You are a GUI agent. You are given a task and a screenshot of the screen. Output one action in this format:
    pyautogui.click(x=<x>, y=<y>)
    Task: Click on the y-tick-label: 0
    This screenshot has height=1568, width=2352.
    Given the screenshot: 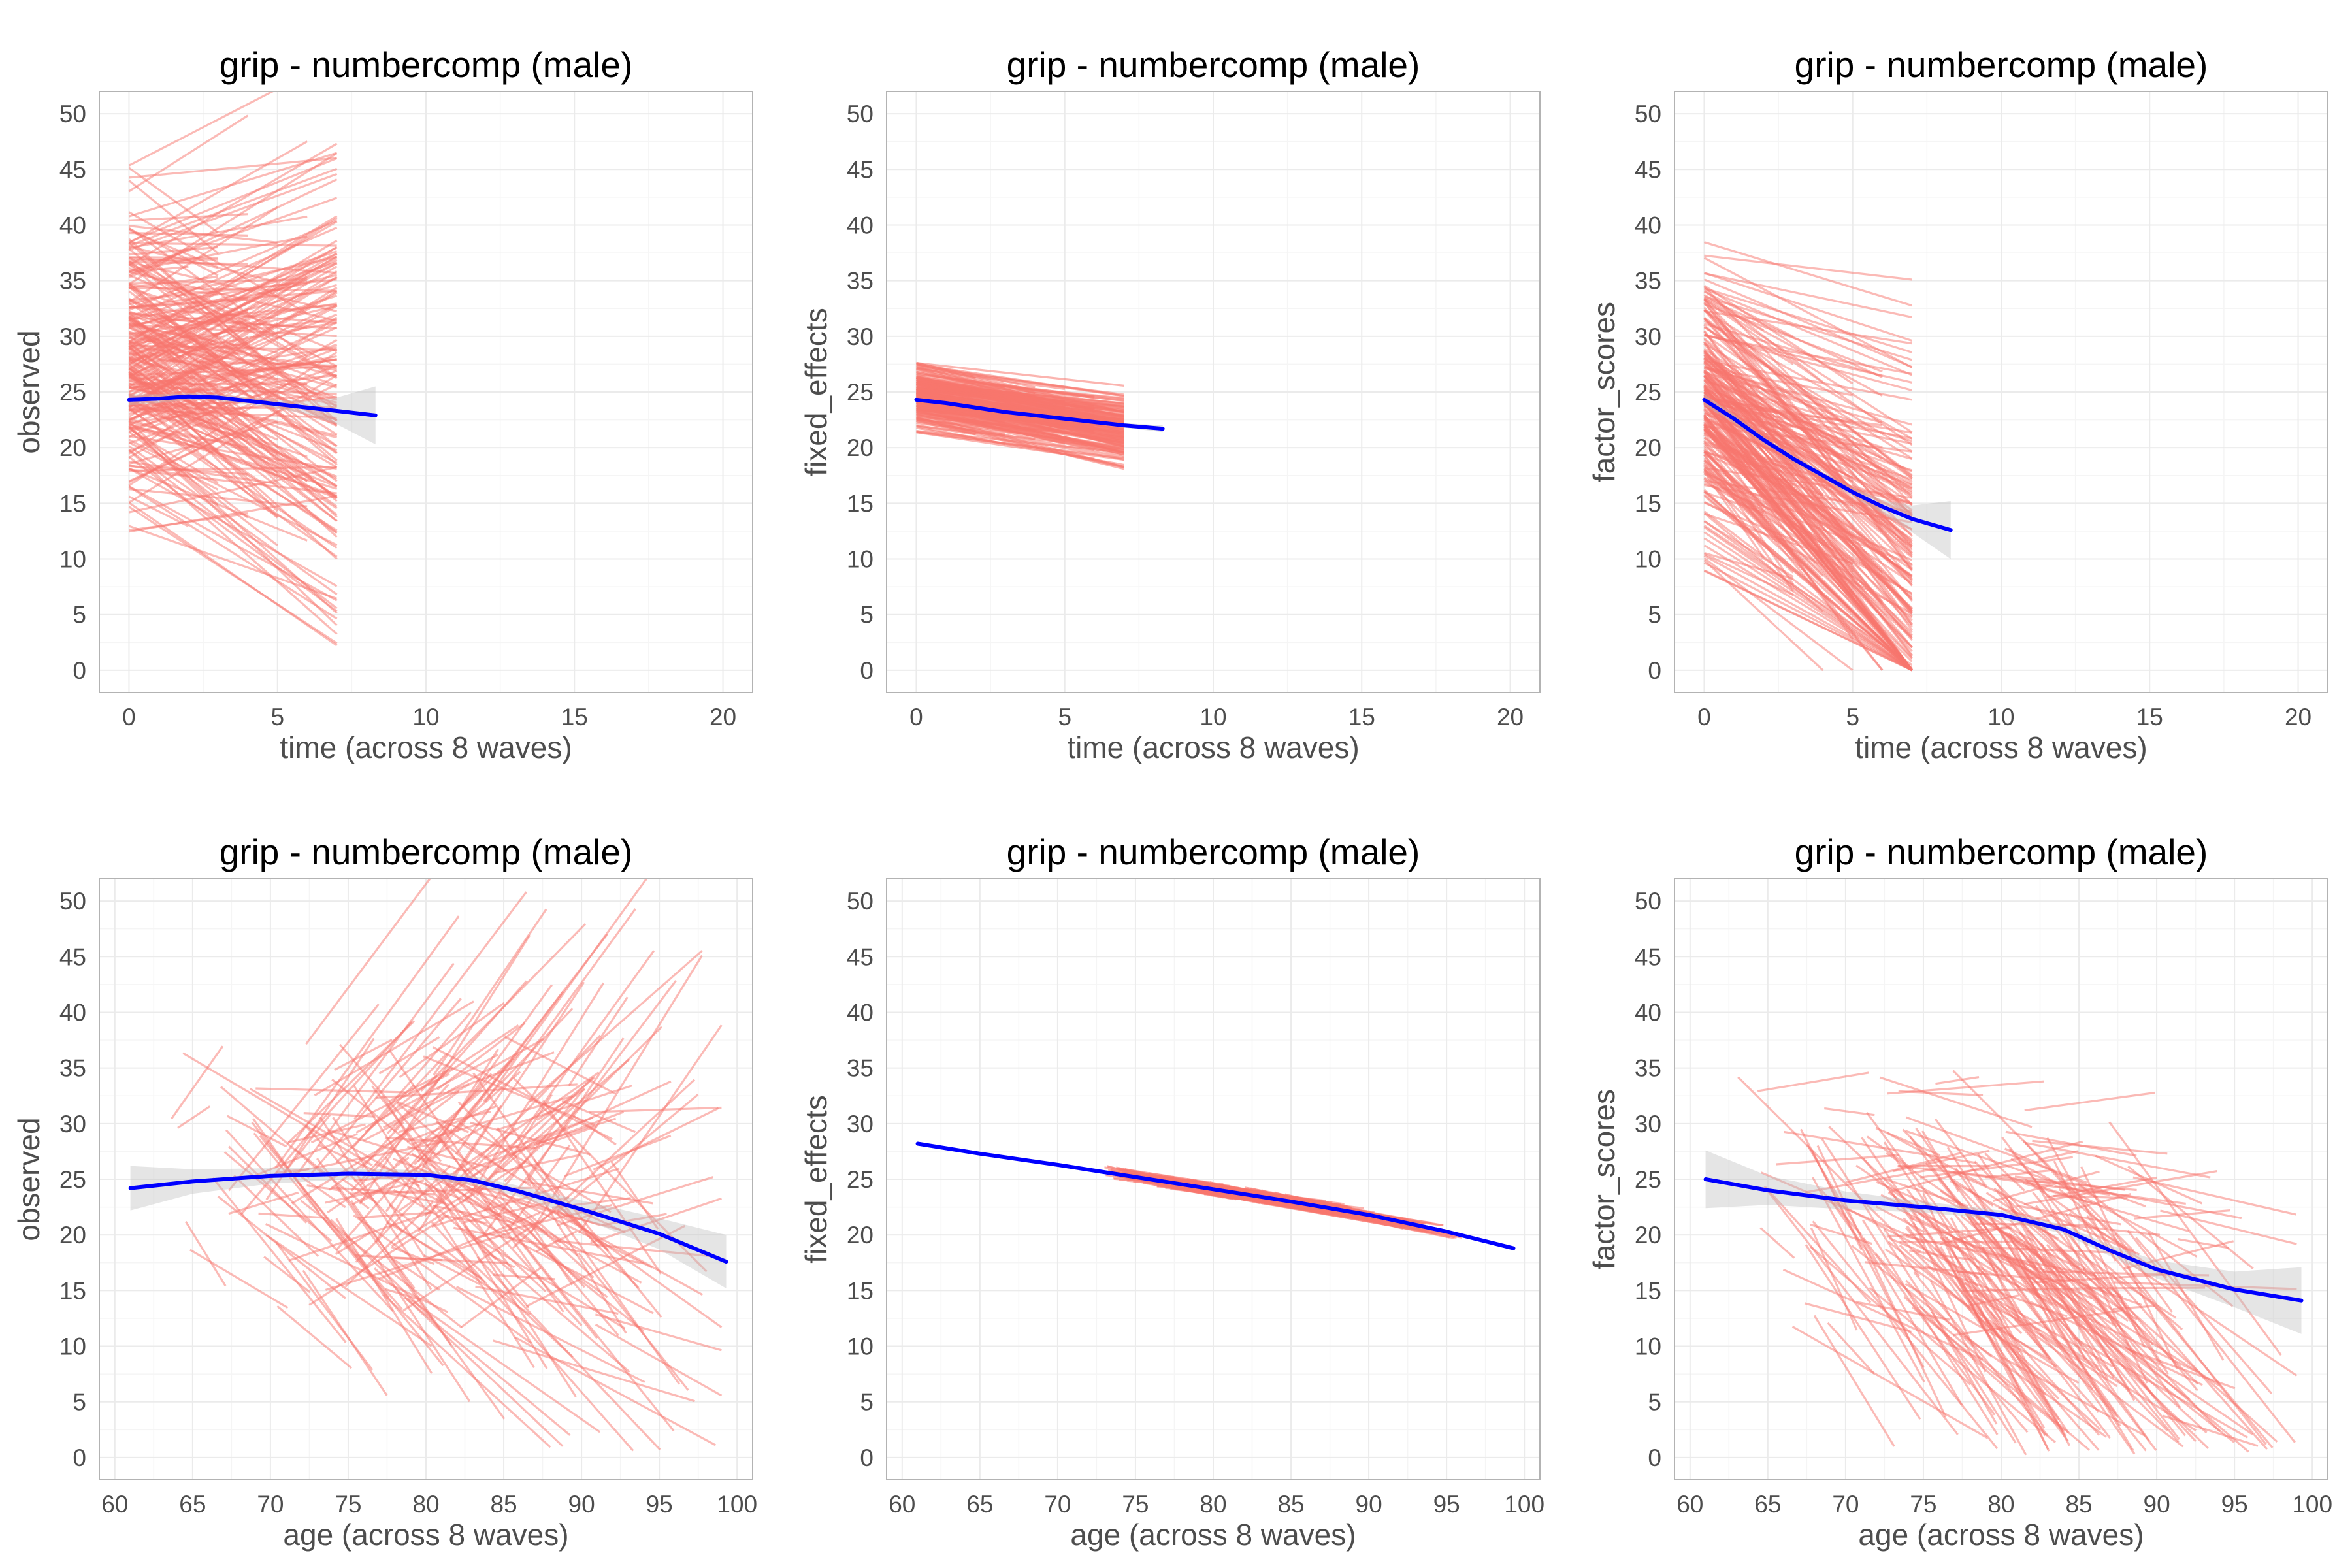 What is the action you would take?
    pyautogui.click(x=1654, y=670)
    